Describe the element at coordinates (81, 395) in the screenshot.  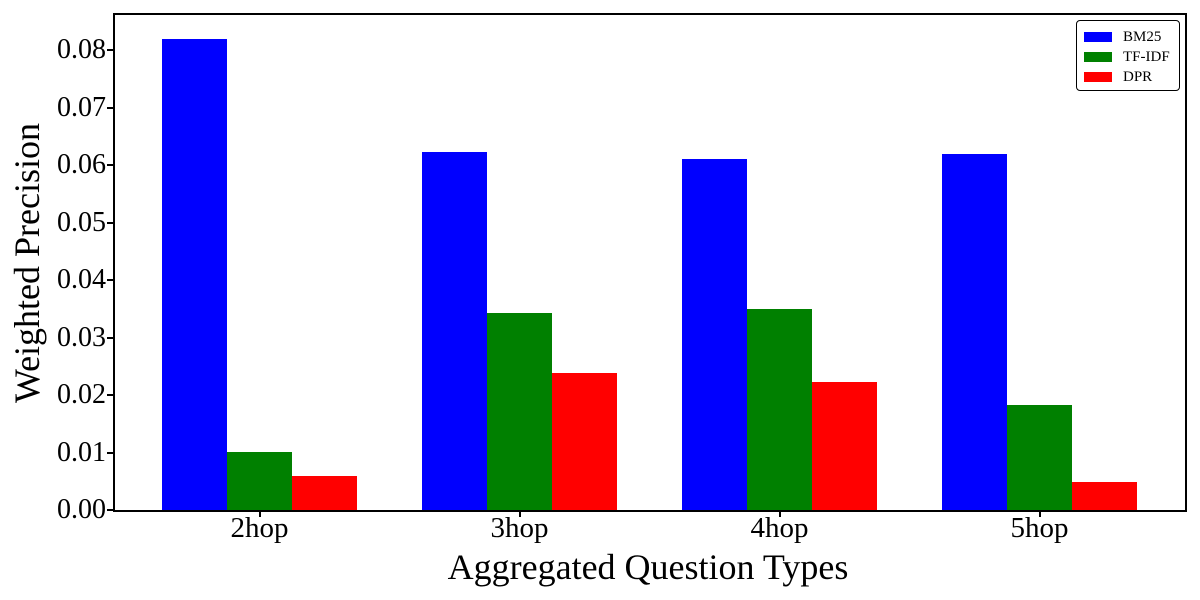
I see `y-tick-label: 0.02` at that location.